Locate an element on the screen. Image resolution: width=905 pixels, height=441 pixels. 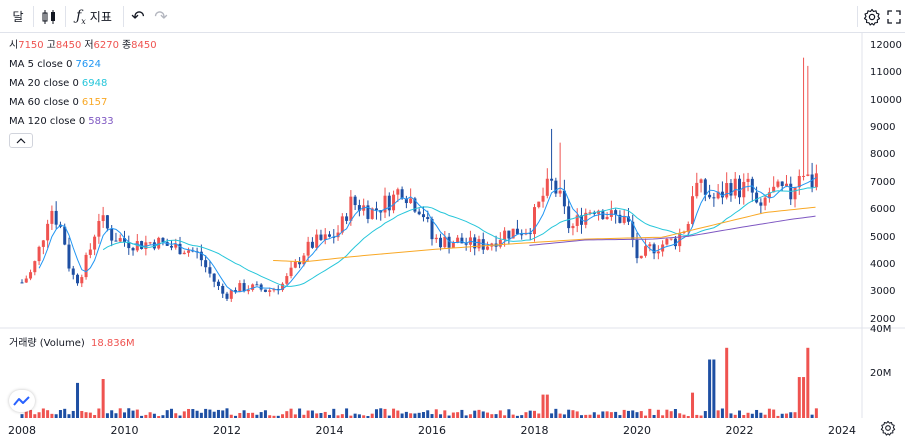
time-tick-label: 2014 is located at coordinates (329, 430).